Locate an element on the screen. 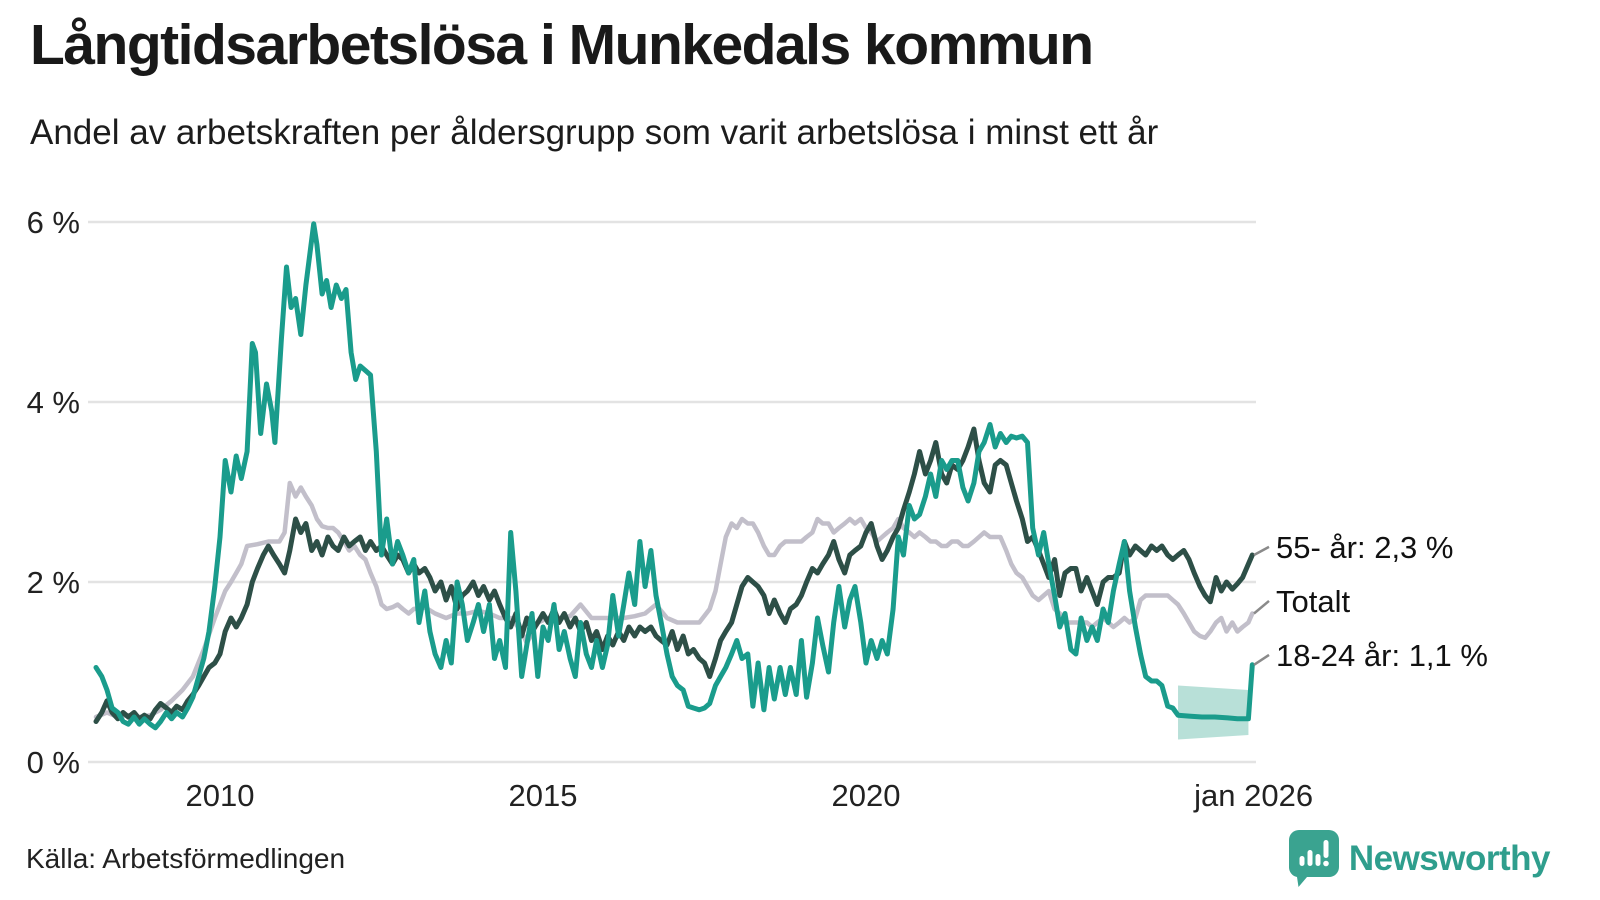 The width and height of the screenshot is (1600, 900). forecast-band is located at coordinates (1213, 712).